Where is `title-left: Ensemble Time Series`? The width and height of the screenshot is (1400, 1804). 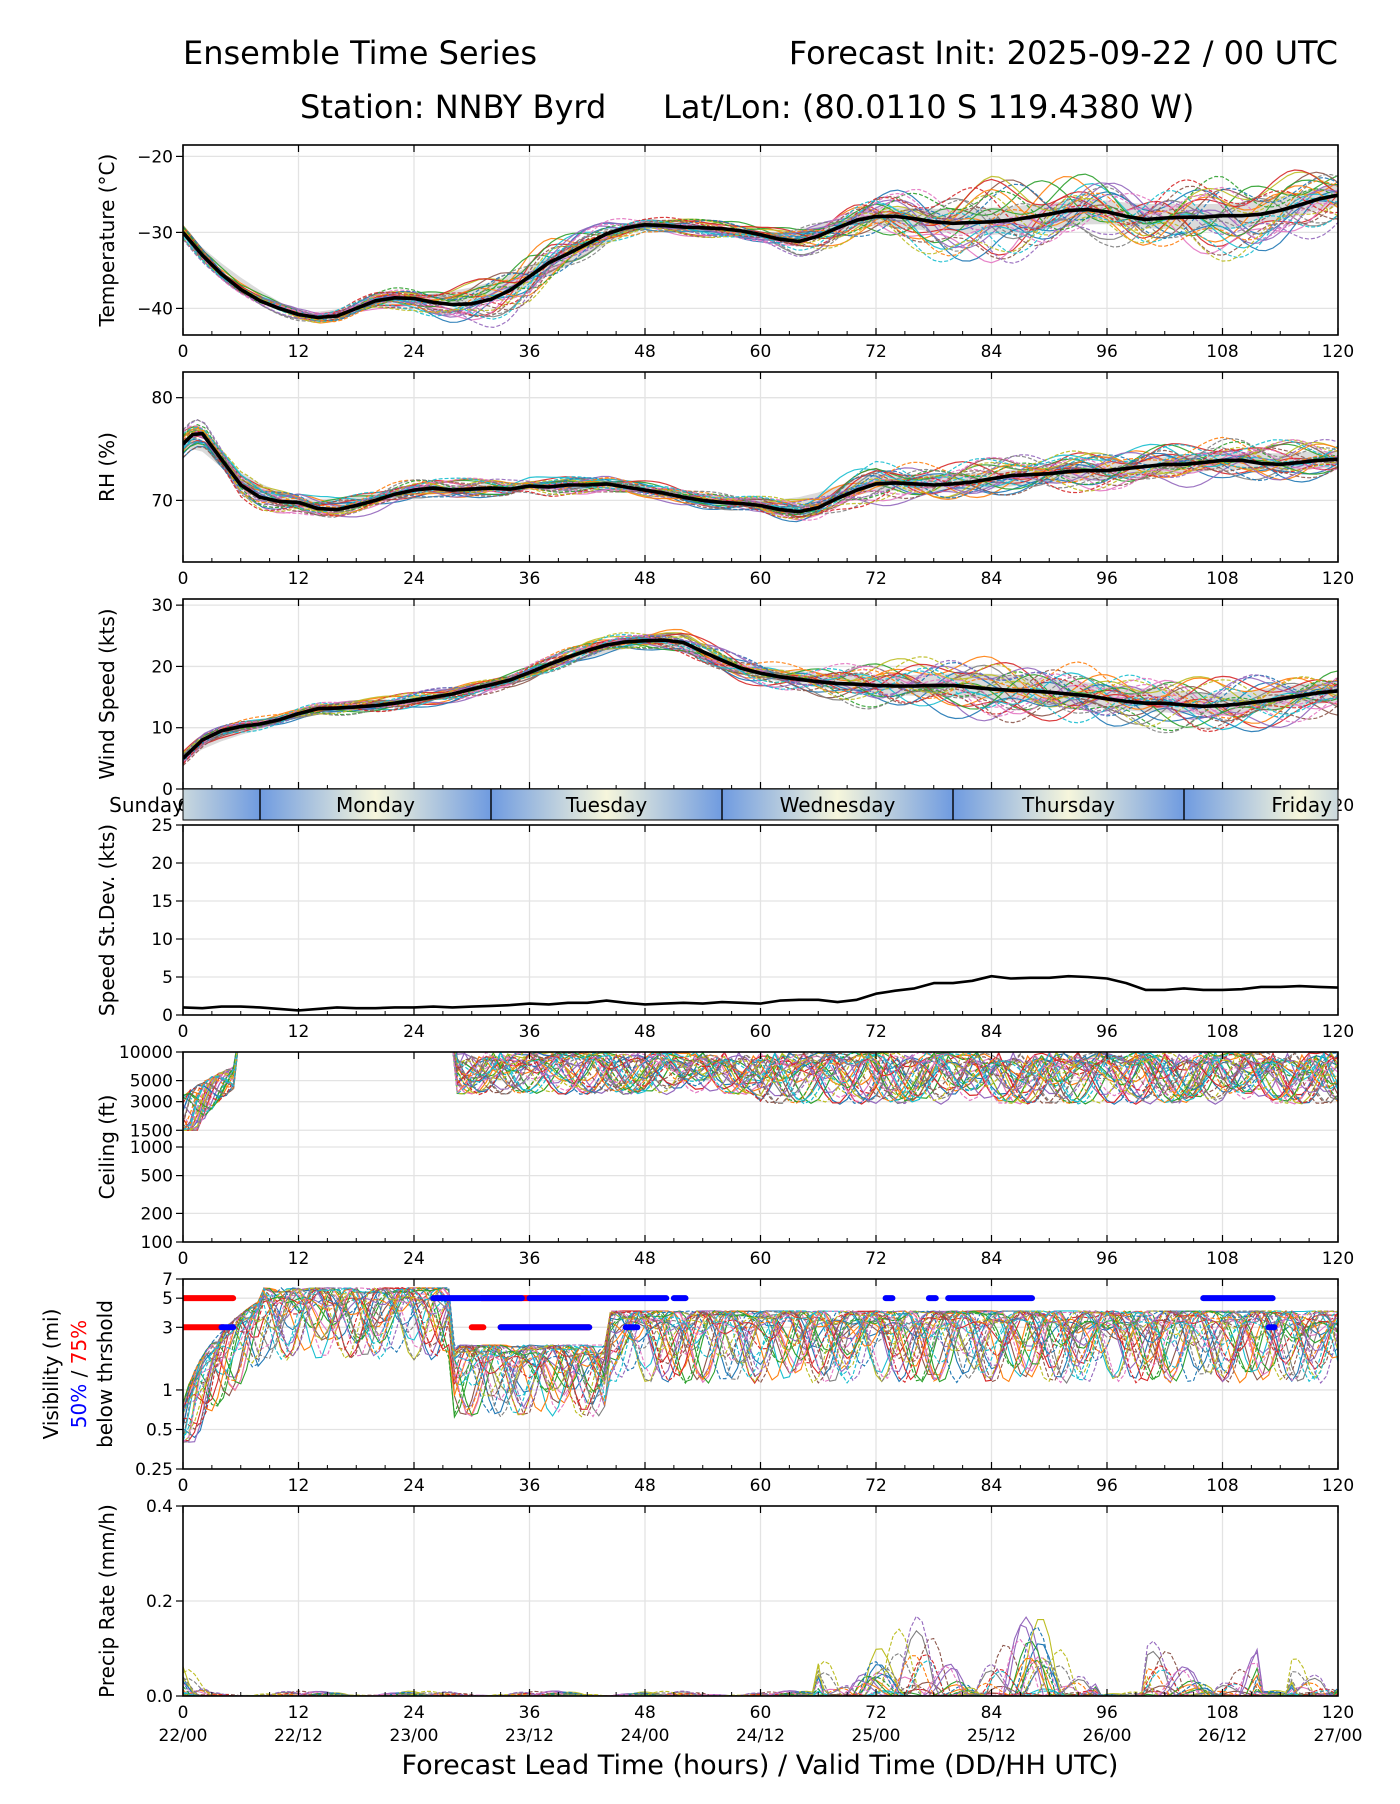
title-left: Ensemble Time Series is located at coordinates (360, 53).